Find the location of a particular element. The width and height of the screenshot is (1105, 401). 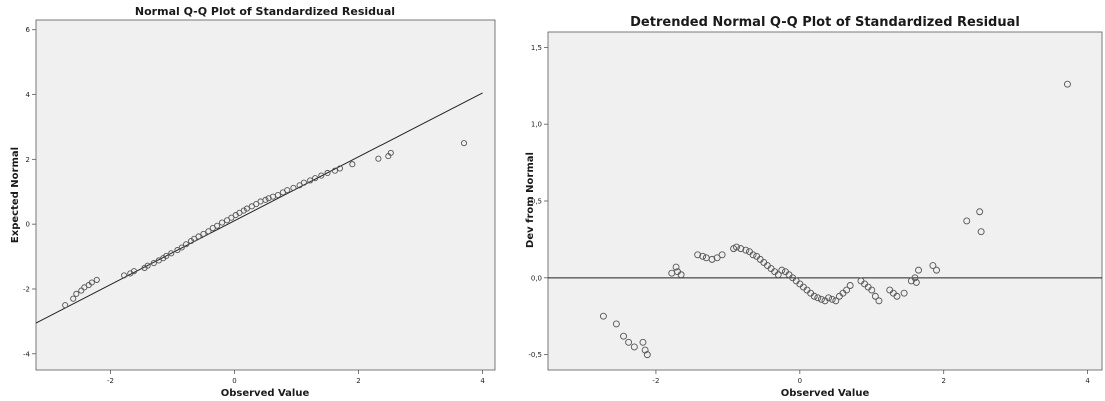

y-tick-label: 1,5 is located at coordinates (536, 48).